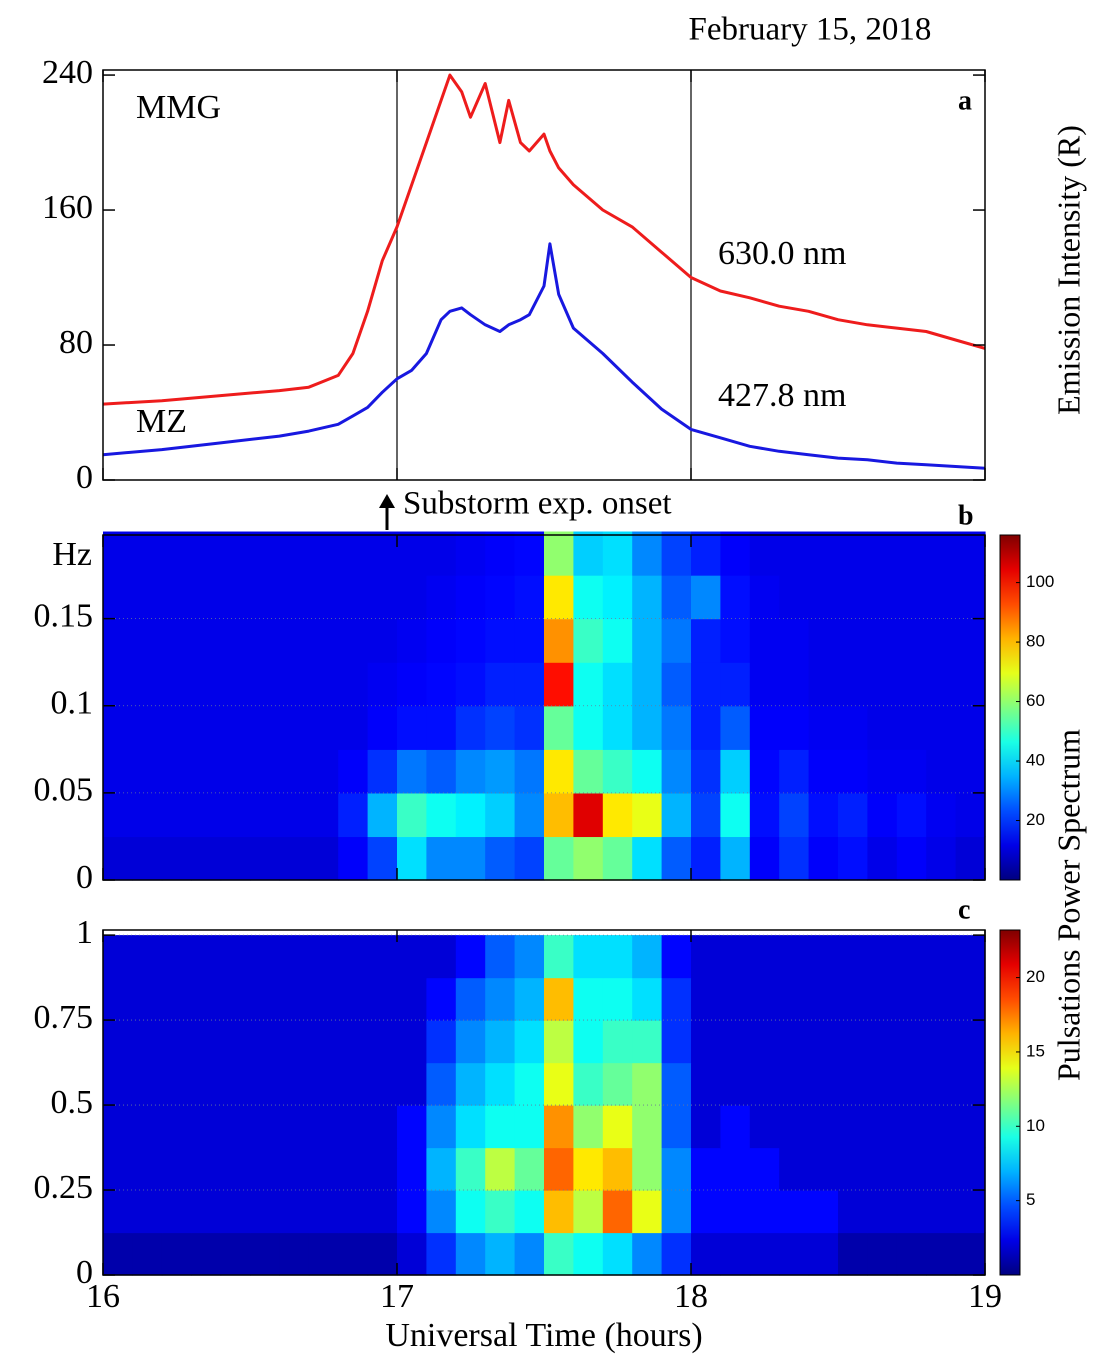 The image size is (1096, 1363). I want to click on chart-title: February 15, 2018, so click(810, 30).